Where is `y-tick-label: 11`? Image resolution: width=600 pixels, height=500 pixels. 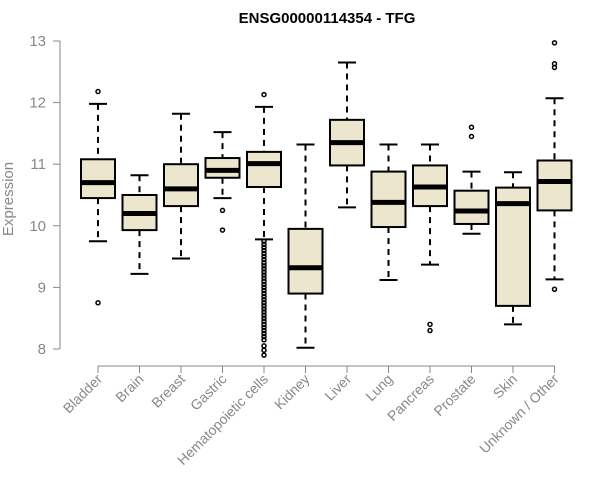
y-tick-label: 11 is located at coordinates (38, 164).